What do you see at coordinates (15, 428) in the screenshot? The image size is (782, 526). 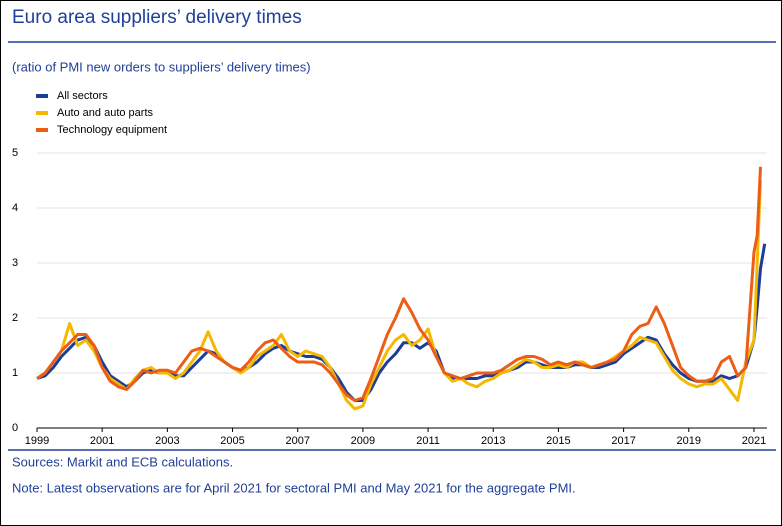 I see `y-tick-label: 0` at bounding box center [15, 428].